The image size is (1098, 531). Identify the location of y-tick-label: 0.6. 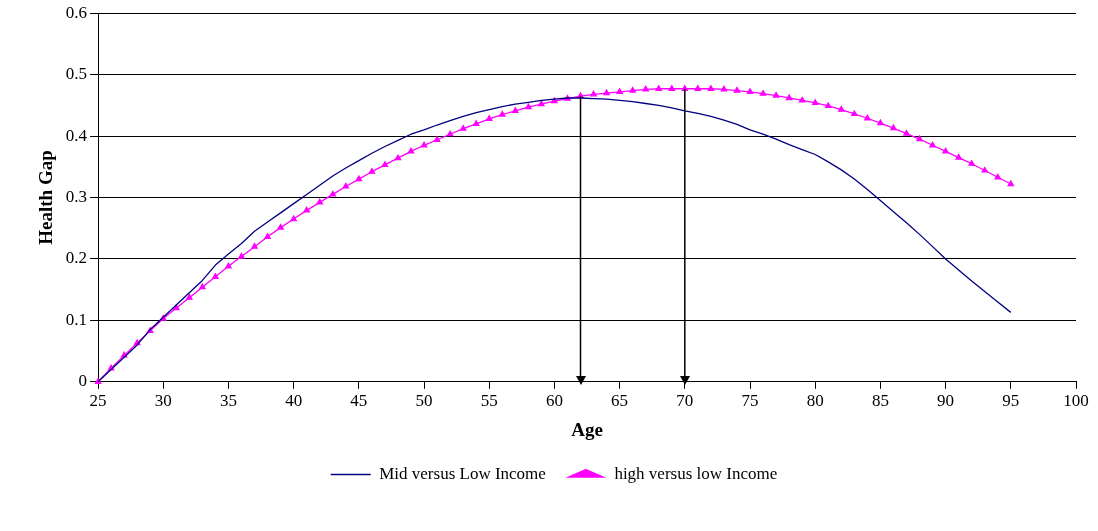
(76, 12).